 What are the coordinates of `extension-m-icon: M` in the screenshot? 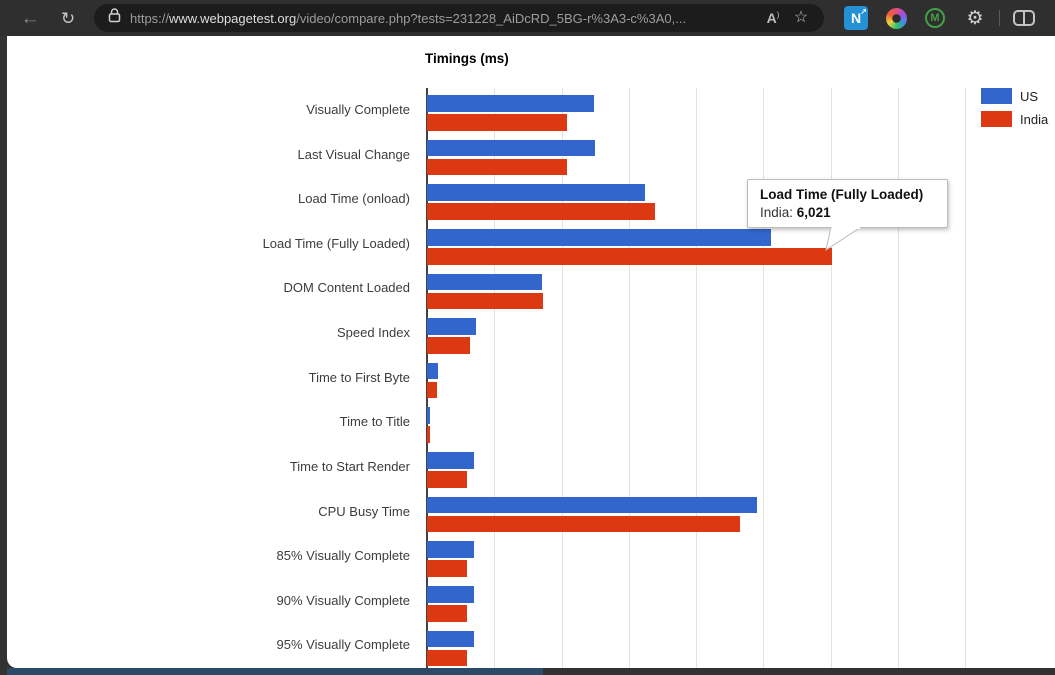 It's located at (935, 18).